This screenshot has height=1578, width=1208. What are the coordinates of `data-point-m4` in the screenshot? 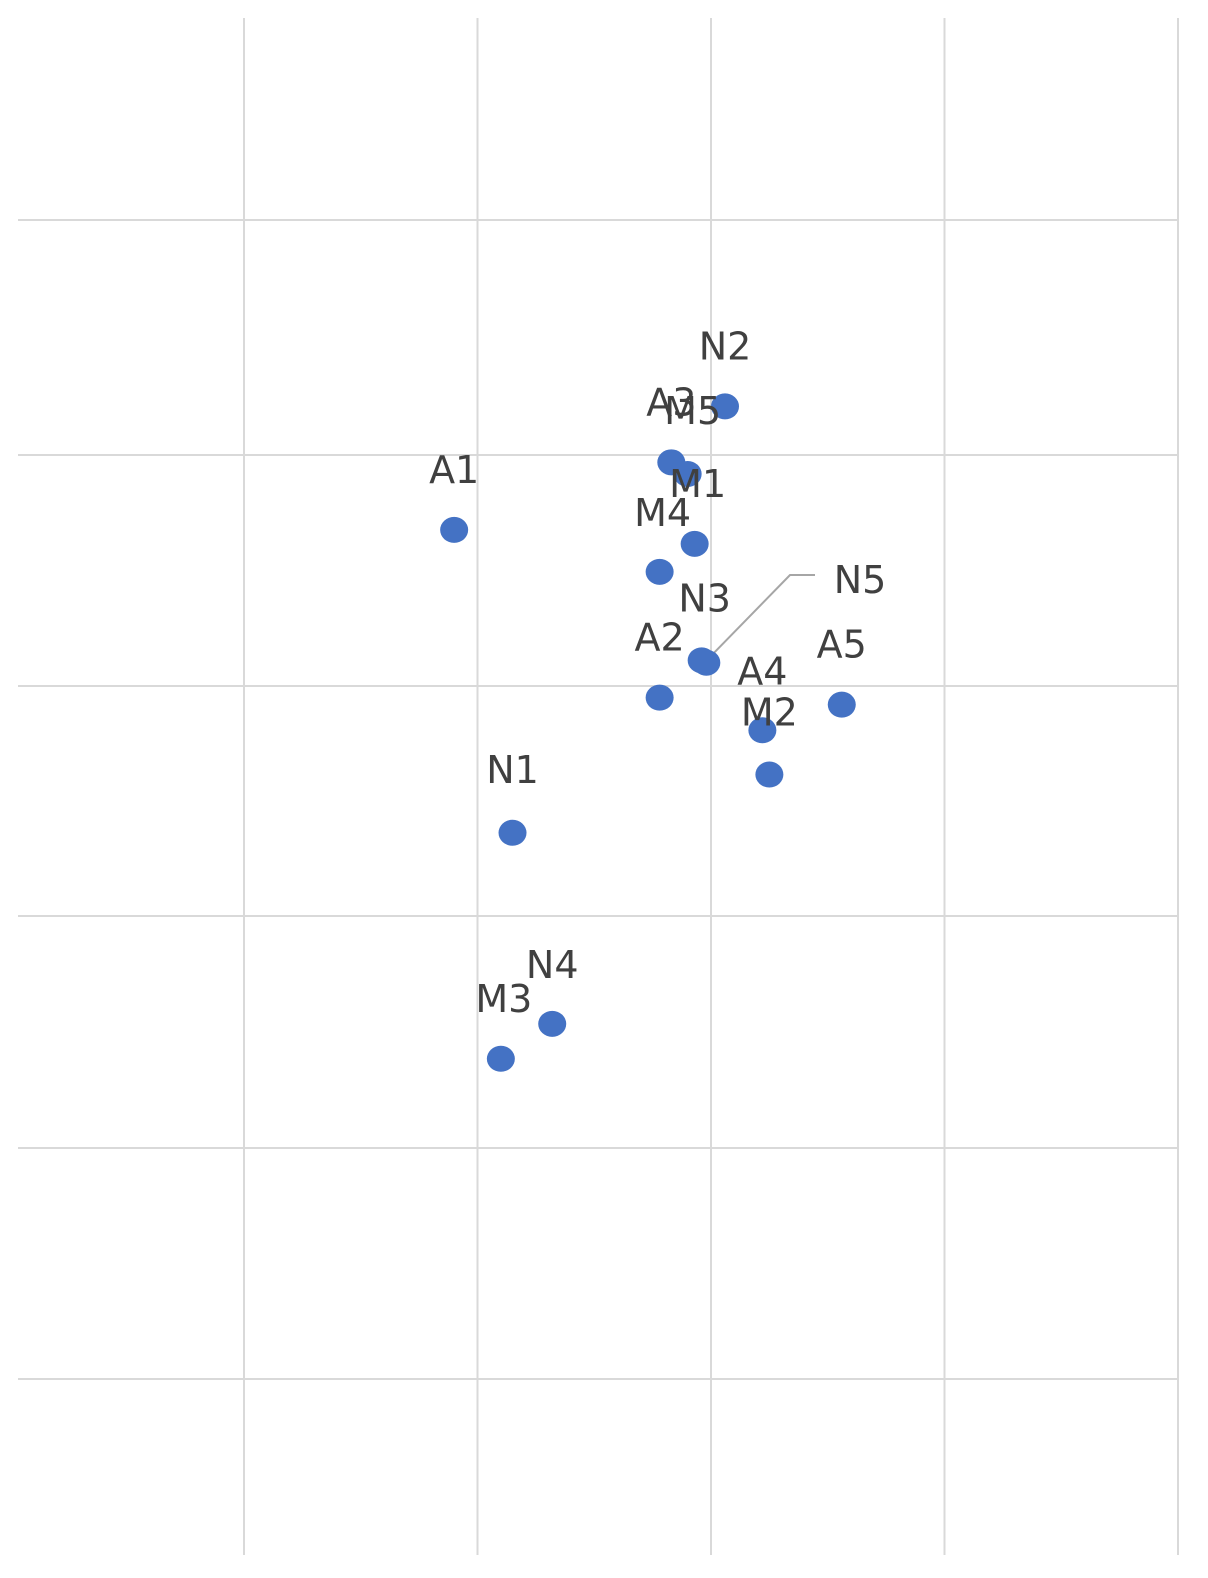 It's located at (659, 571).